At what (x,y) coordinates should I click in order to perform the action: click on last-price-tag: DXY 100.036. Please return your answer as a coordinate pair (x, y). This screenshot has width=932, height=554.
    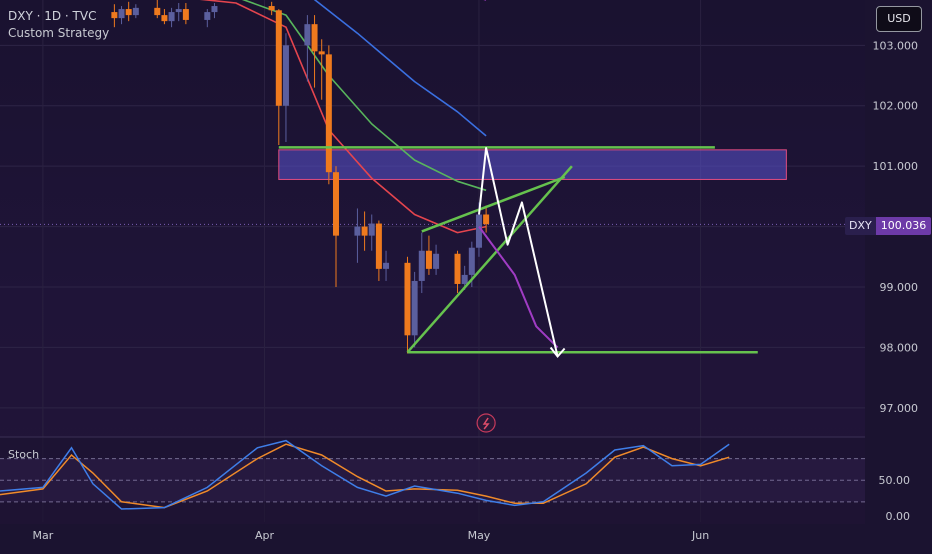
    Looking at the image, I should click on (888, 226).